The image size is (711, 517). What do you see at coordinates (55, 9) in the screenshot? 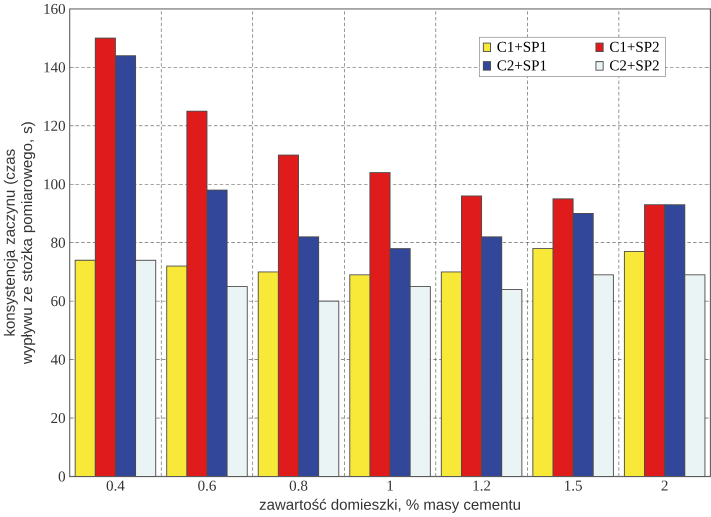
I see `y-tick-label: 160` at bounding box center [55, 9].